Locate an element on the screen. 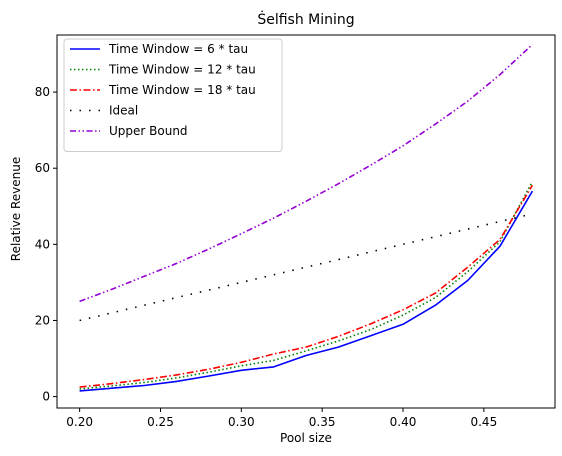 The height and width of the screenshot is (456, 562). y-tick-label: 60 is located at coordinates (42, 168).